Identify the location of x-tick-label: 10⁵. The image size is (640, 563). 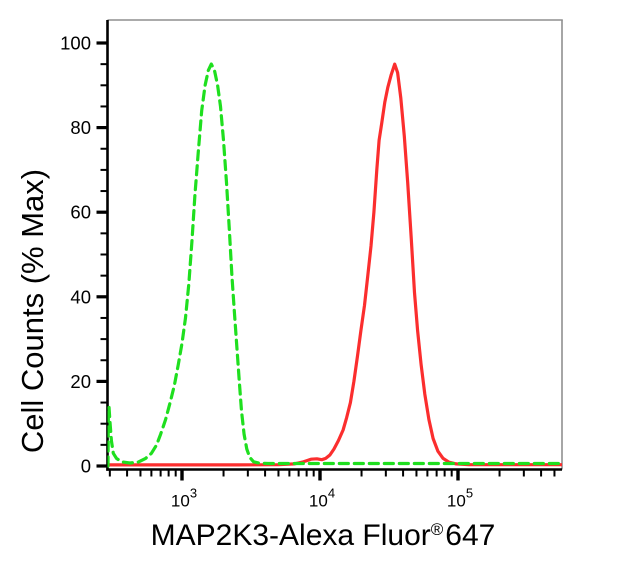
(460, 498).